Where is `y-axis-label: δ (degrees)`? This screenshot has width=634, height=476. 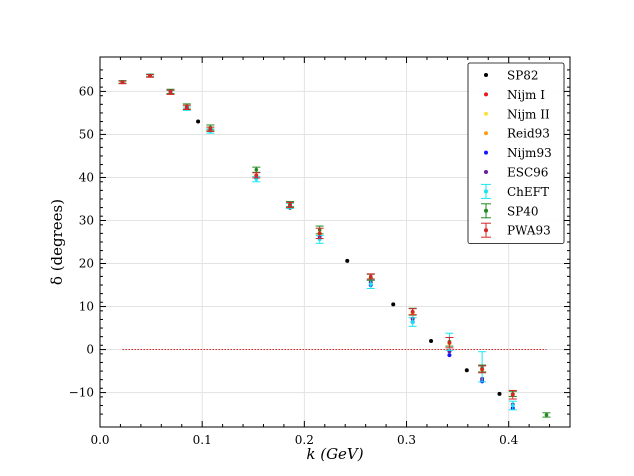 y-axis-label: δ (degrees) is located at coordinates (57, 242).